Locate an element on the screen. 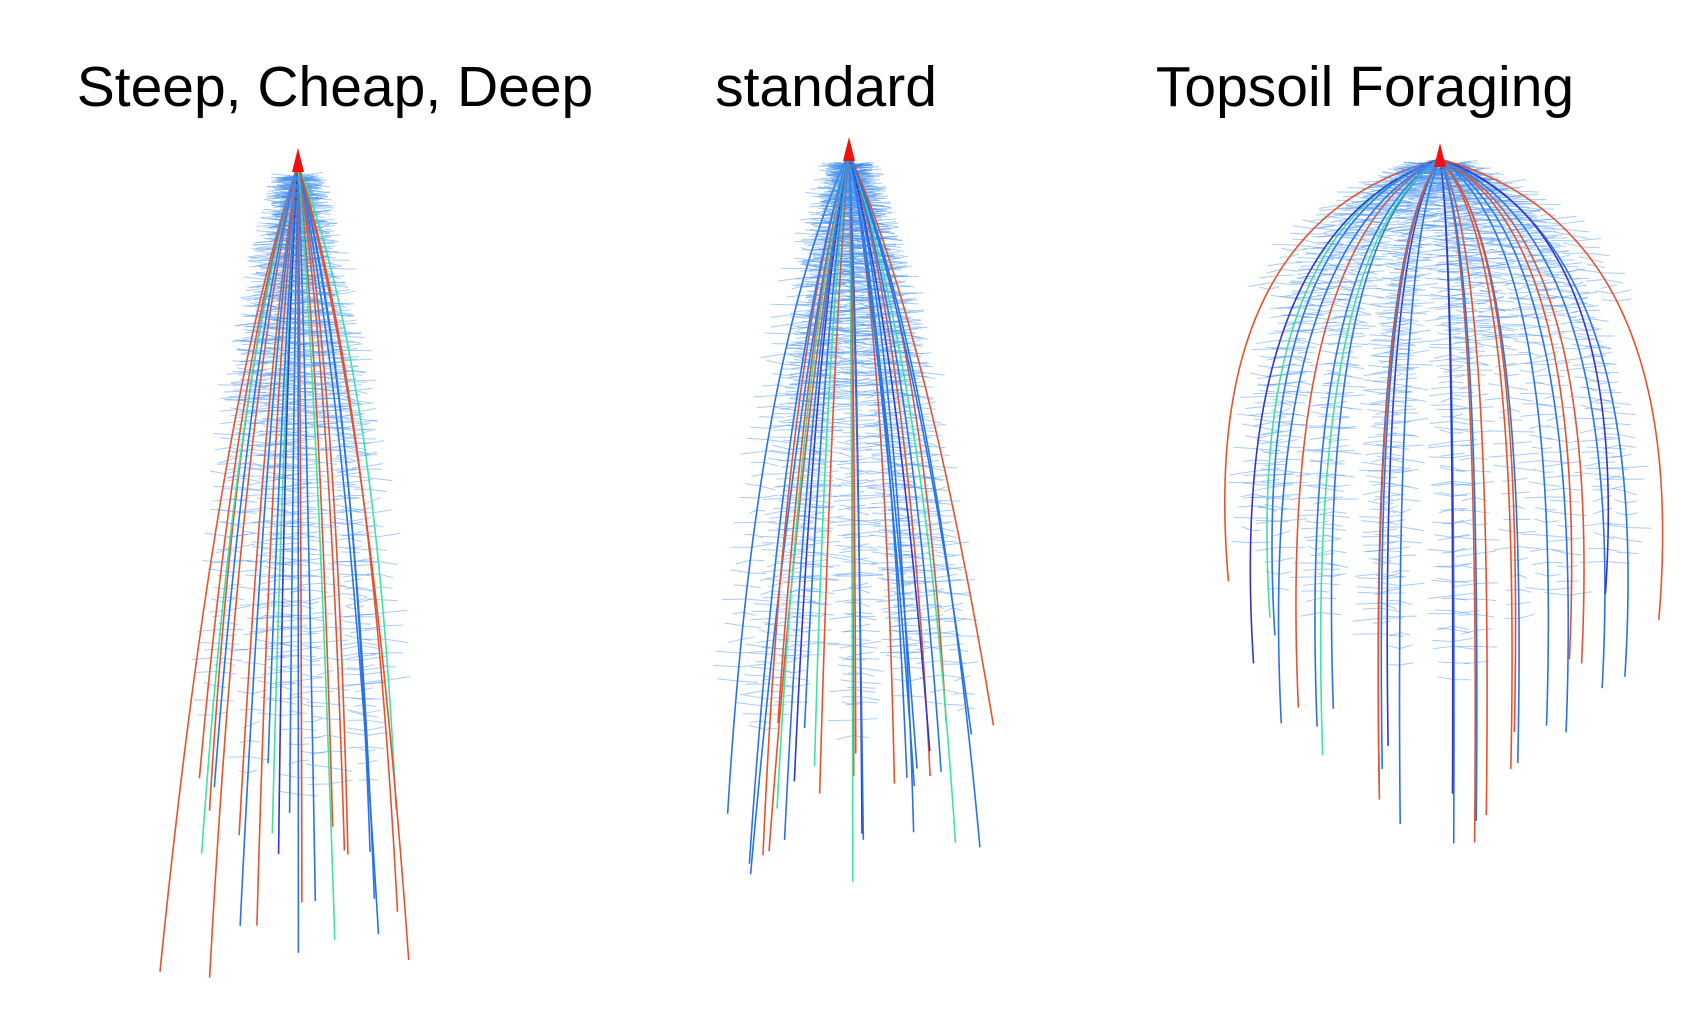 This screenshot has width=1698, height=1022. panel-title: Topsoil Foraging is located at coordinates (1365, 87).